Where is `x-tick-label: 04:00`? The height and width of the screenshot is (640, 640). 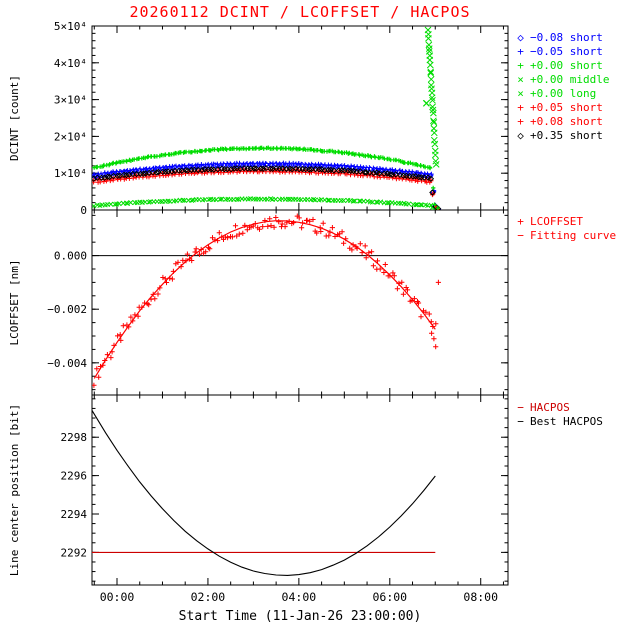 x-tick-label: 04:00 is located at coordinates (299, 597).